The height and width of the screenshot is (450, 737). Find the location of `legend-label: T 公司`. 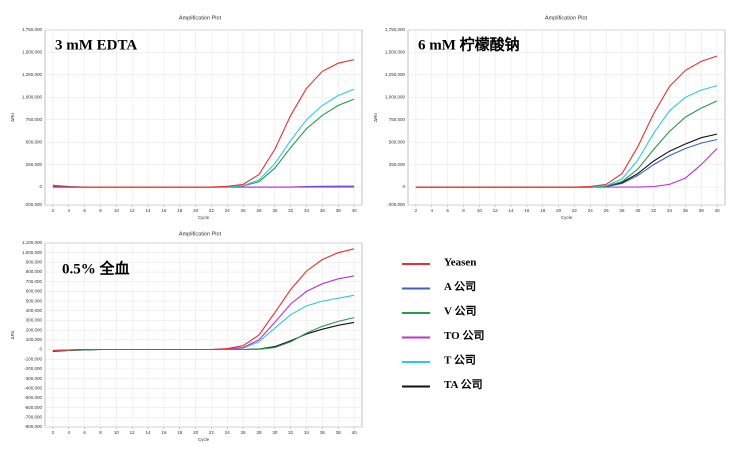

legend-label: T 公司 is located at coordinates (460, 360).